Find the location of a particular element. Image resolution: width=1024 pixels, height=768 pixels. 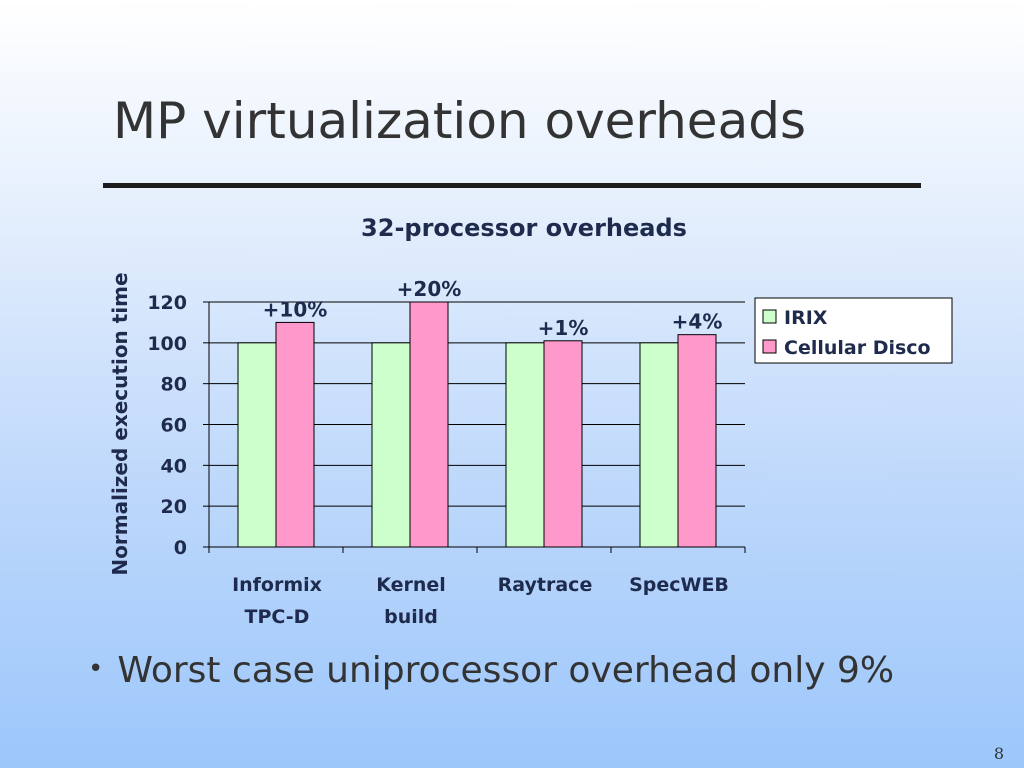

y-axis-label: Normalized execution time is located at coordinates (120, 423).